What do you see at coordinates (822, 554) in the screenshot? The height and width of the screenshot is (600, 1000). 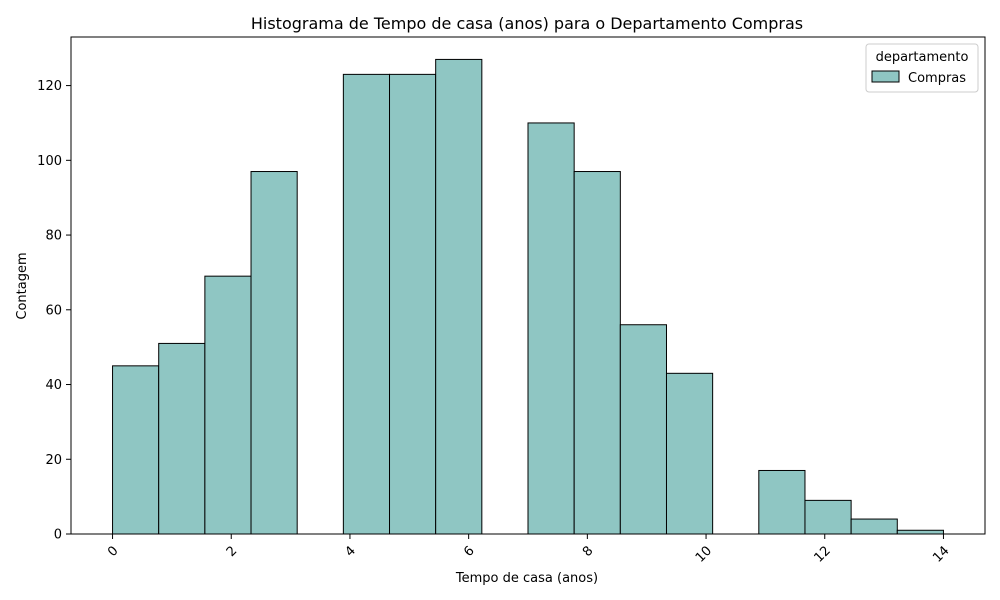 I see `x-tick-label: 12` at bounding box center [822, 554].